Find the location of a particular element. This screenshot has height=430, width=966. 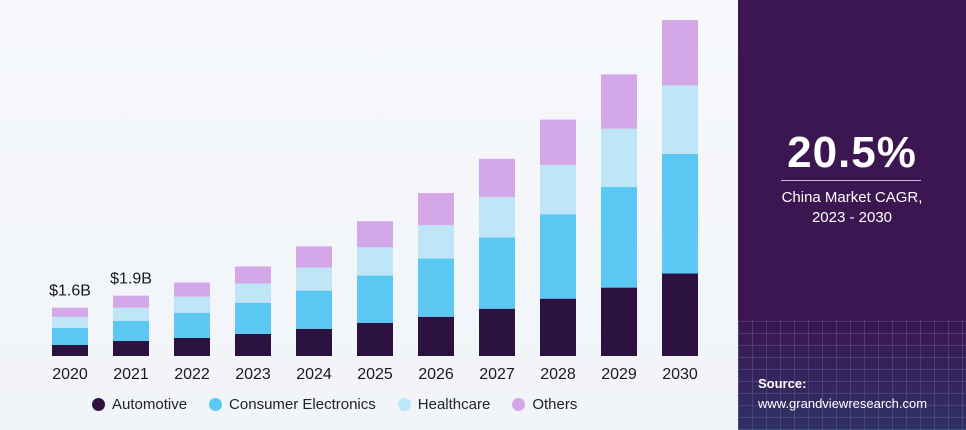

bar-segment-others-2024 is located at coordinates (314, 257).